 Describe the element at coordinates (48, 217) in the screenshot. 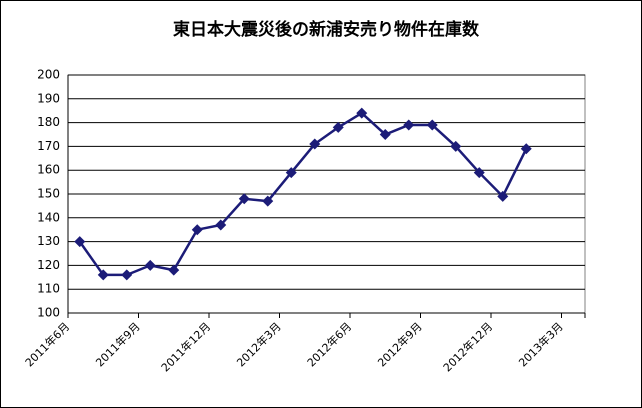

I see `y-tick-label: 140` at that location.